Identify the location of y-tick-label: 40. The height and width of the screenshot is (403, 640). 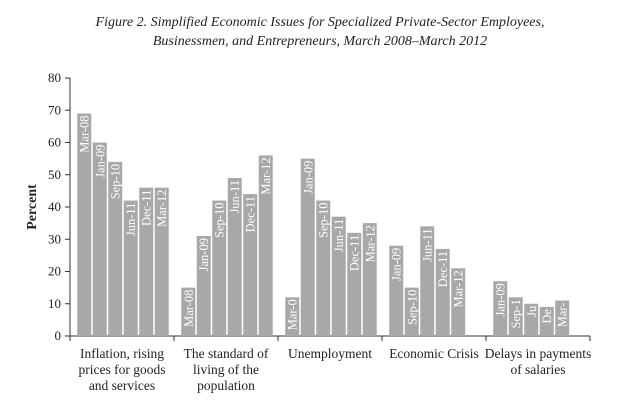
(54, 206).